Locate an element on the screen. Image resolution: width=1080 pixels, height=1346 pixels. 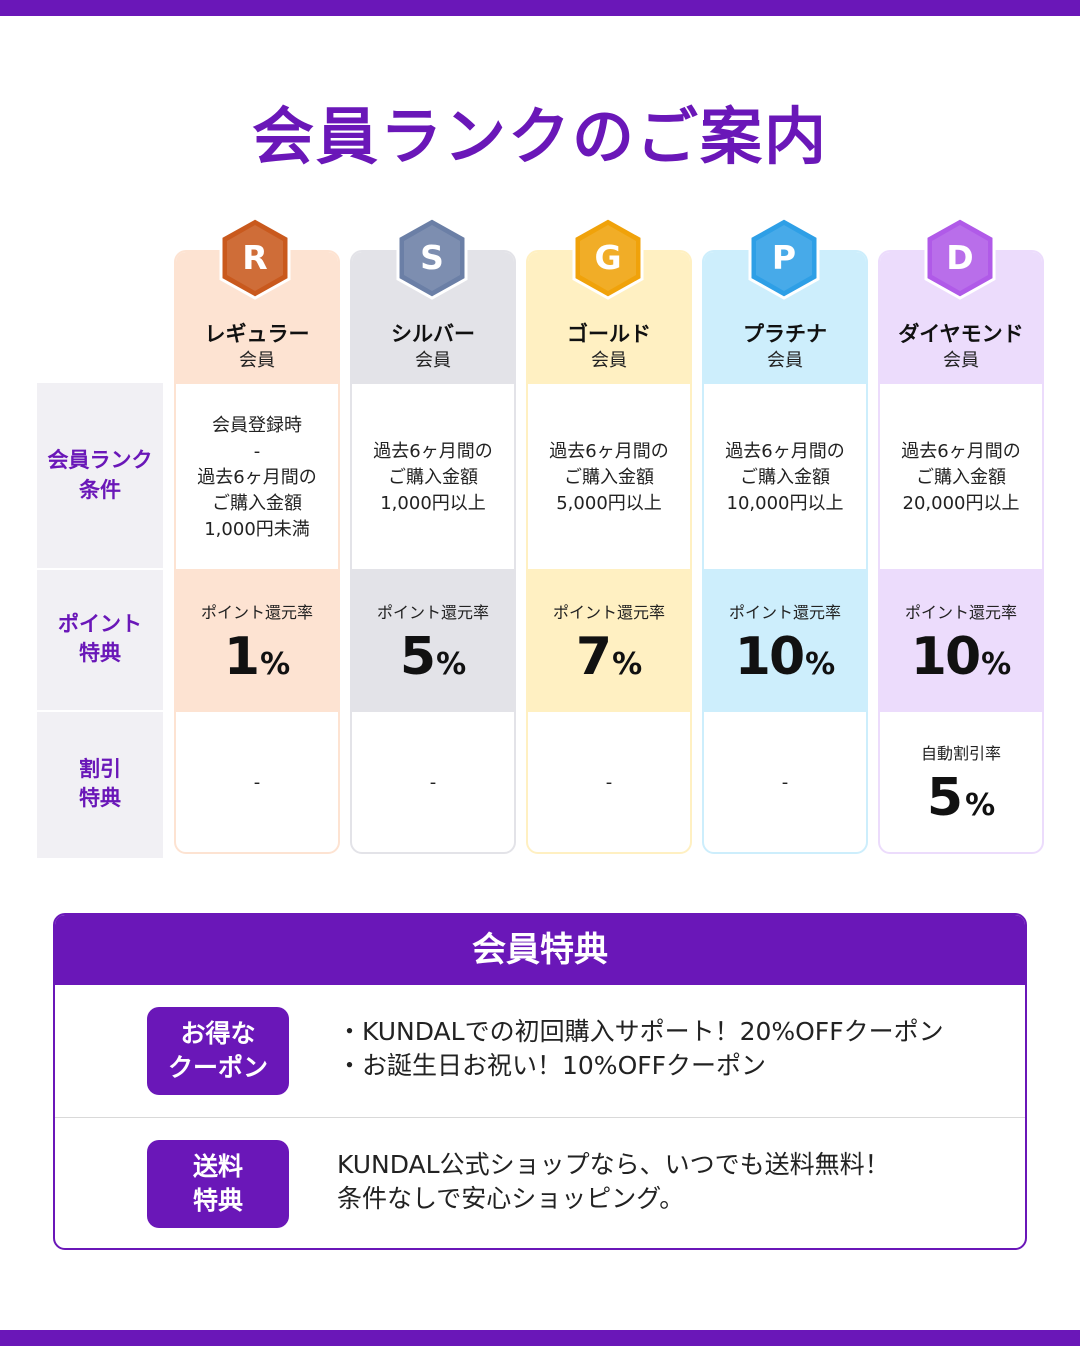
rank-badge-icon: P is located at coordinates (784, 258).